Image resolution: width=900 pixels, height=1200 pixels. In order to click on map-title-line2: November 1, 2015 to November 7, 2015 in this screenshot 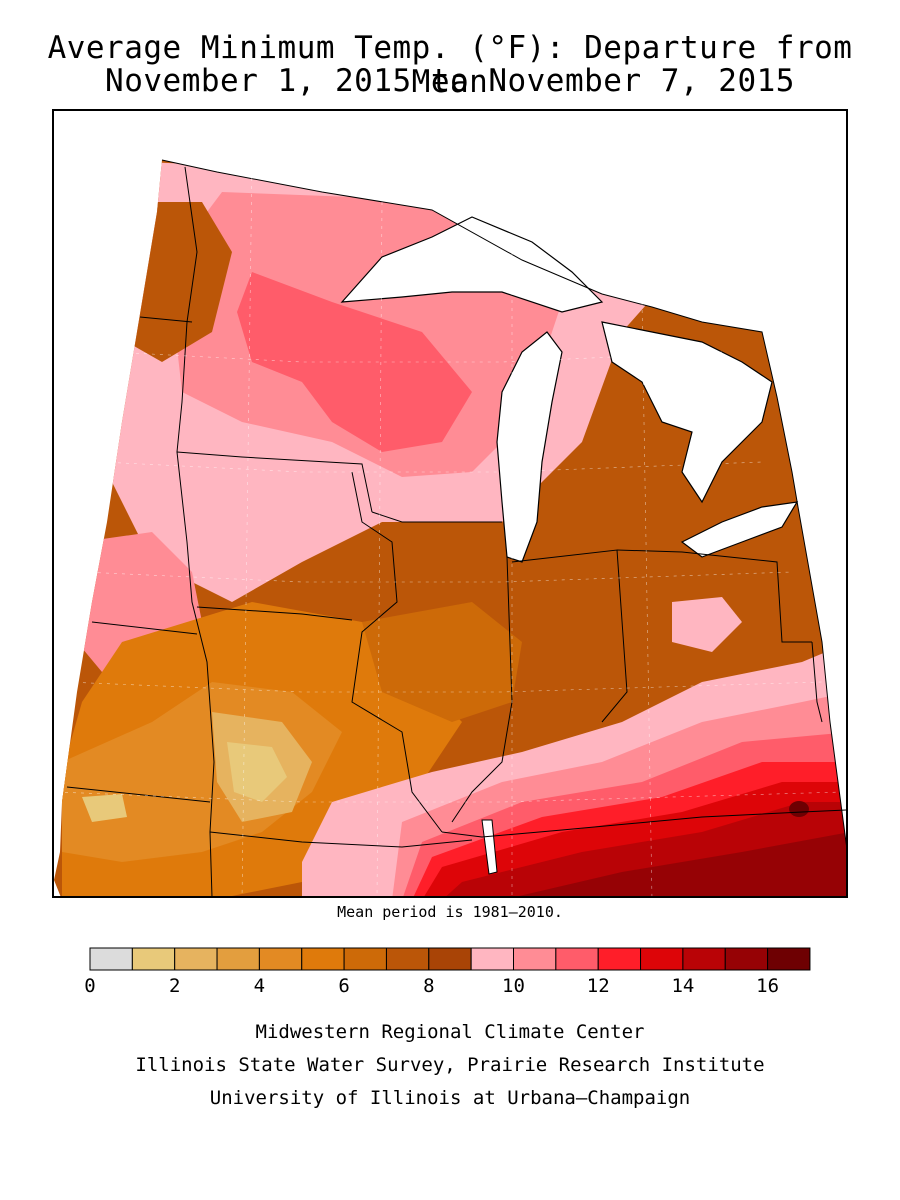, I will do `click(450, 81)`.